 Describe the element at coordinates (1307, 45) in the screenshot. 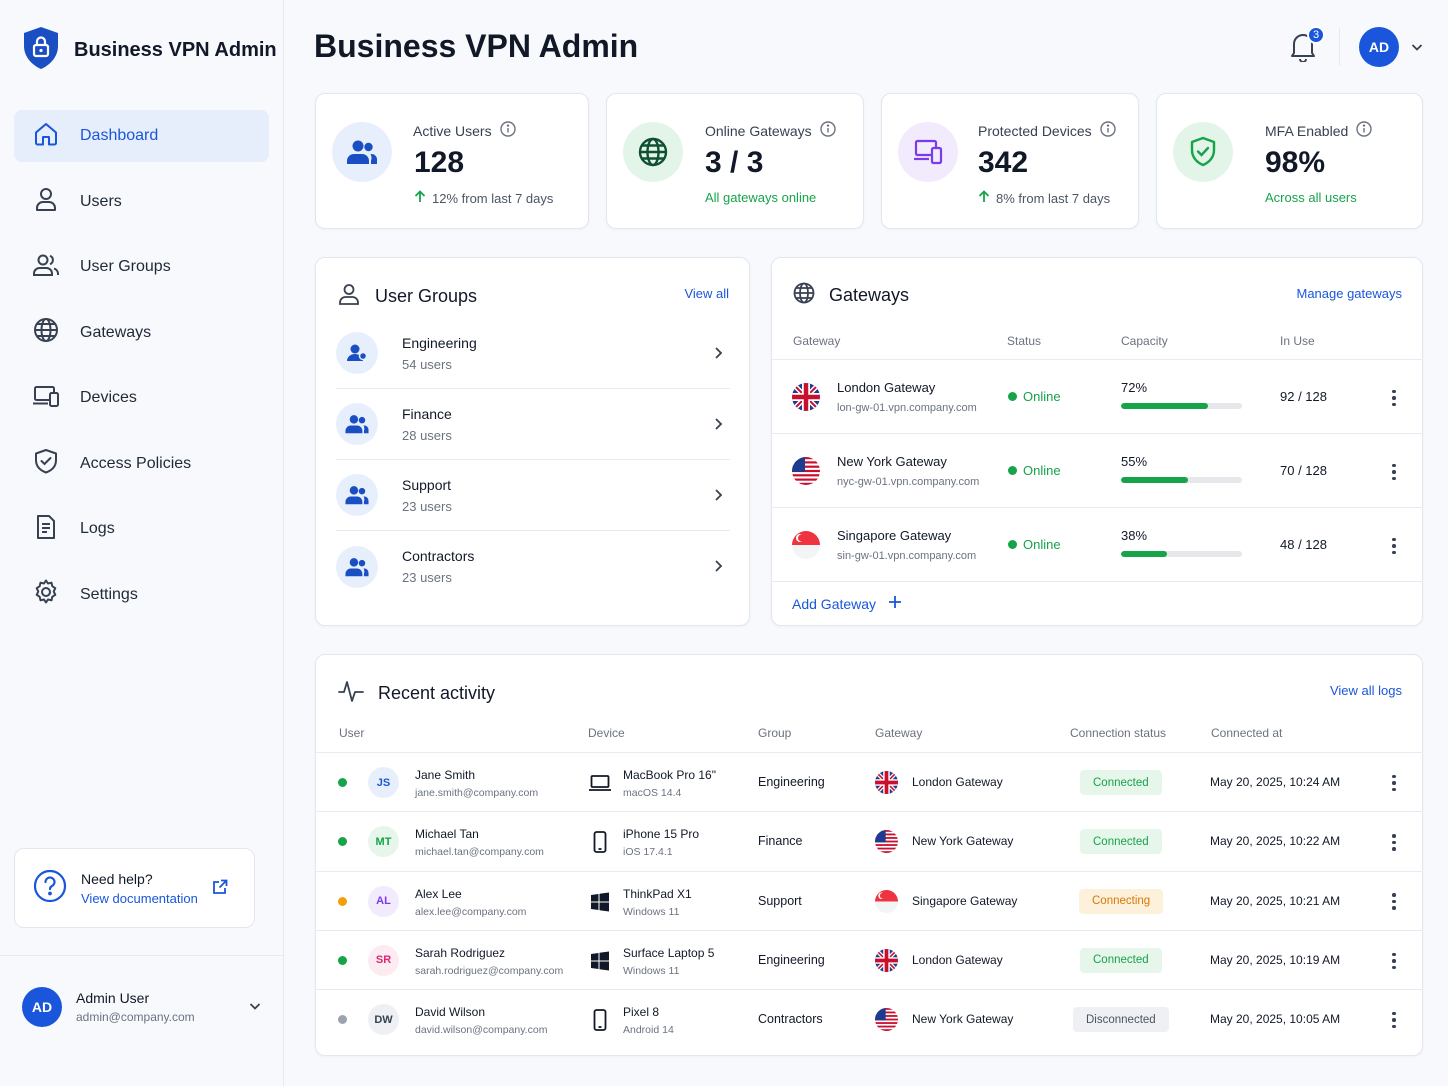

I see `notifications-button: 3` at that location.